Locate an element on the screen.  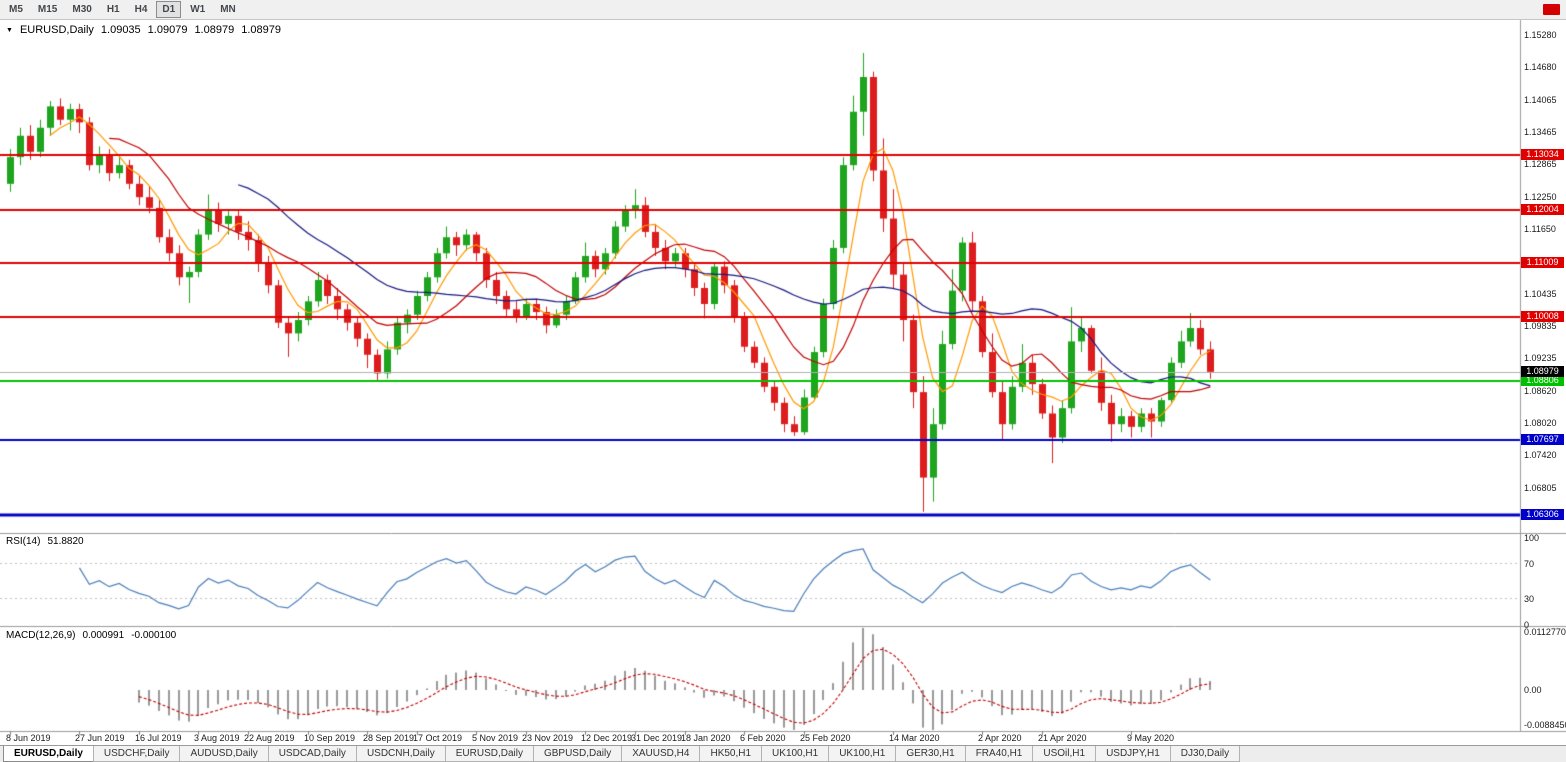
timeframe-button-m15: M15 is located at coordinates (47, 9).